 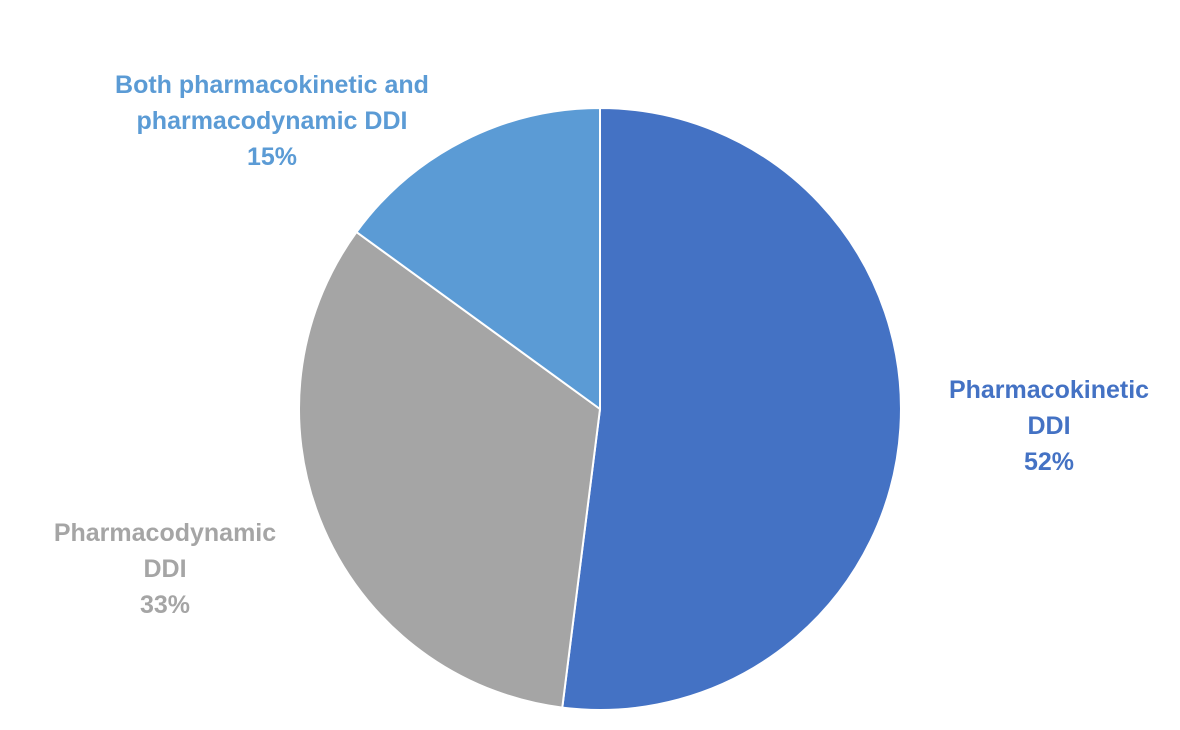 What do you see at coordinates (165, 605) in the screenshot?
I see `slice-percent-label: 33%` at bounding box center [165, 605].